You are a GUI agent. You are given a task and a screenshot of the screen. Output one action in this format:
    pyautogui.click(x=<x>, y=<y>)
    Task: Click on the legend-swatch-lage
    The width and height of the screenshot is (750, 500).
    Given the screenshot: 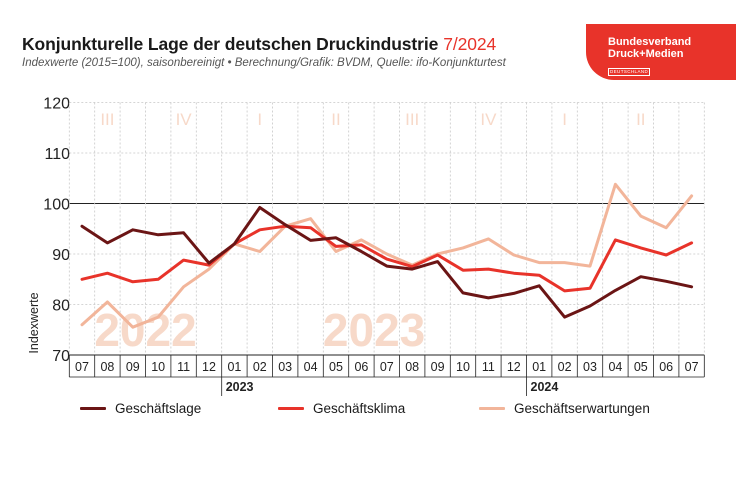 What is the action you would take?
    pyautogui.click(x=93, y=408)
    